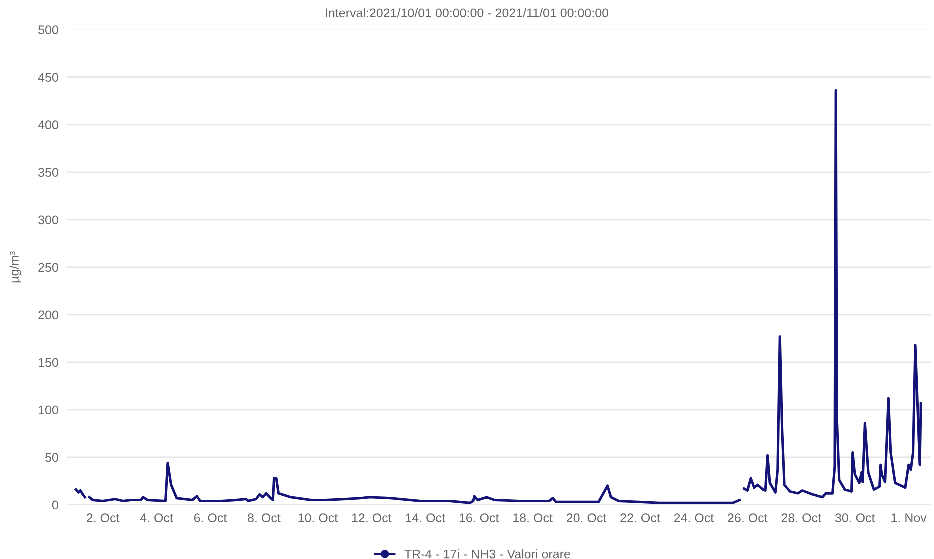 The image size is (934, 559). I want to click on x-tick-label: 24. Oct, so click(694, 518).